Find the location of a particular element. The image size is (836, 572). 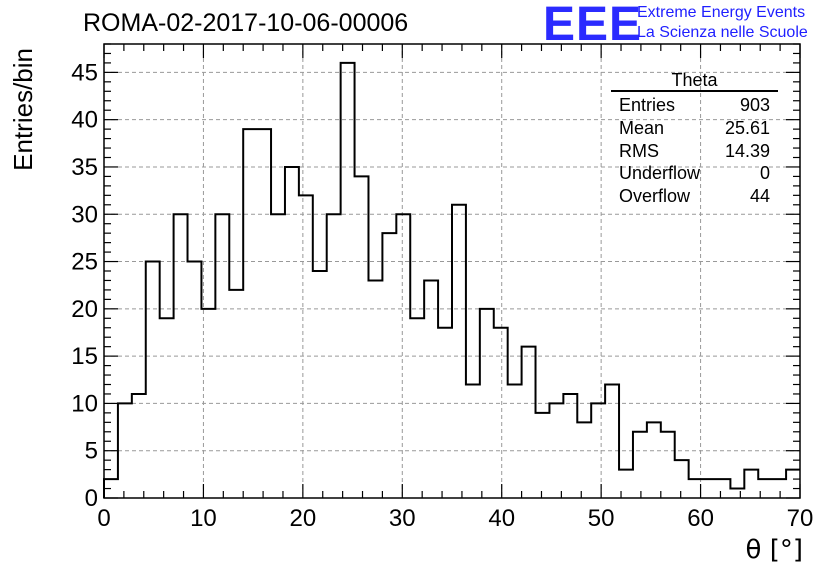

y-tick-label: 35 is located at coordinates (84, 167).